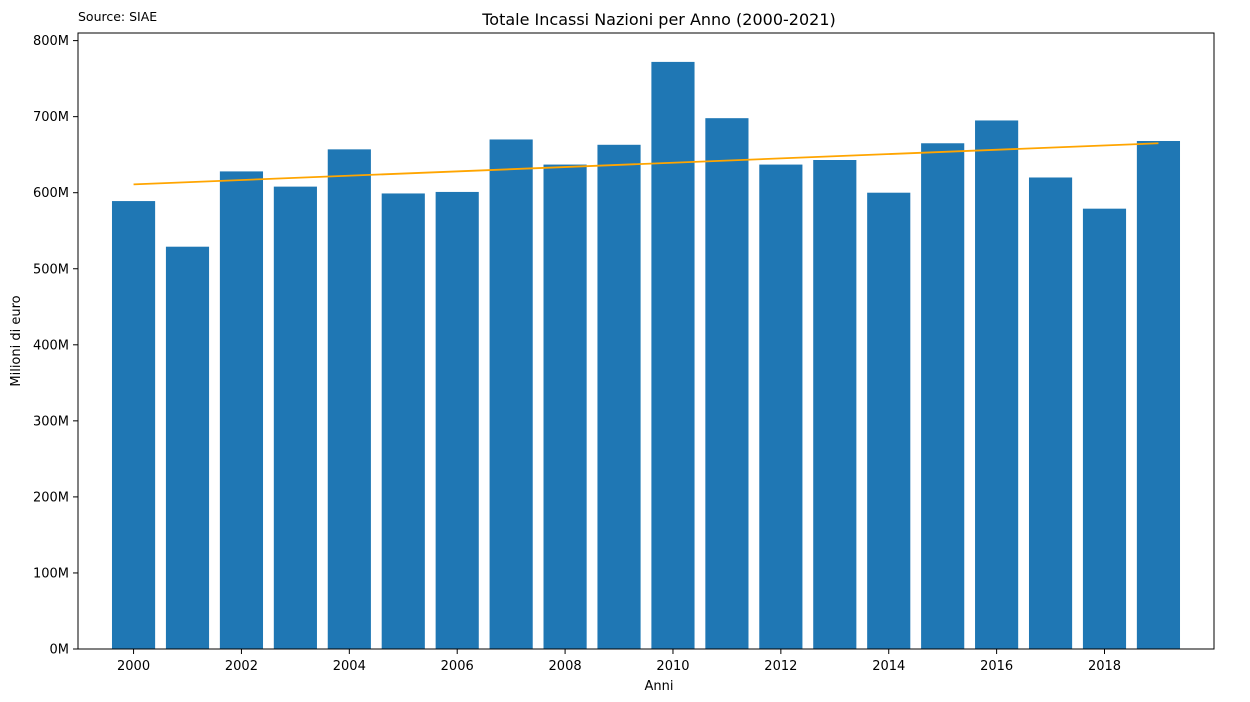 The width and height of the screenshot is (1250, 702). Describe the element at coordinates (889, 420) in the screenshot. I see `bar-2014` at that location.